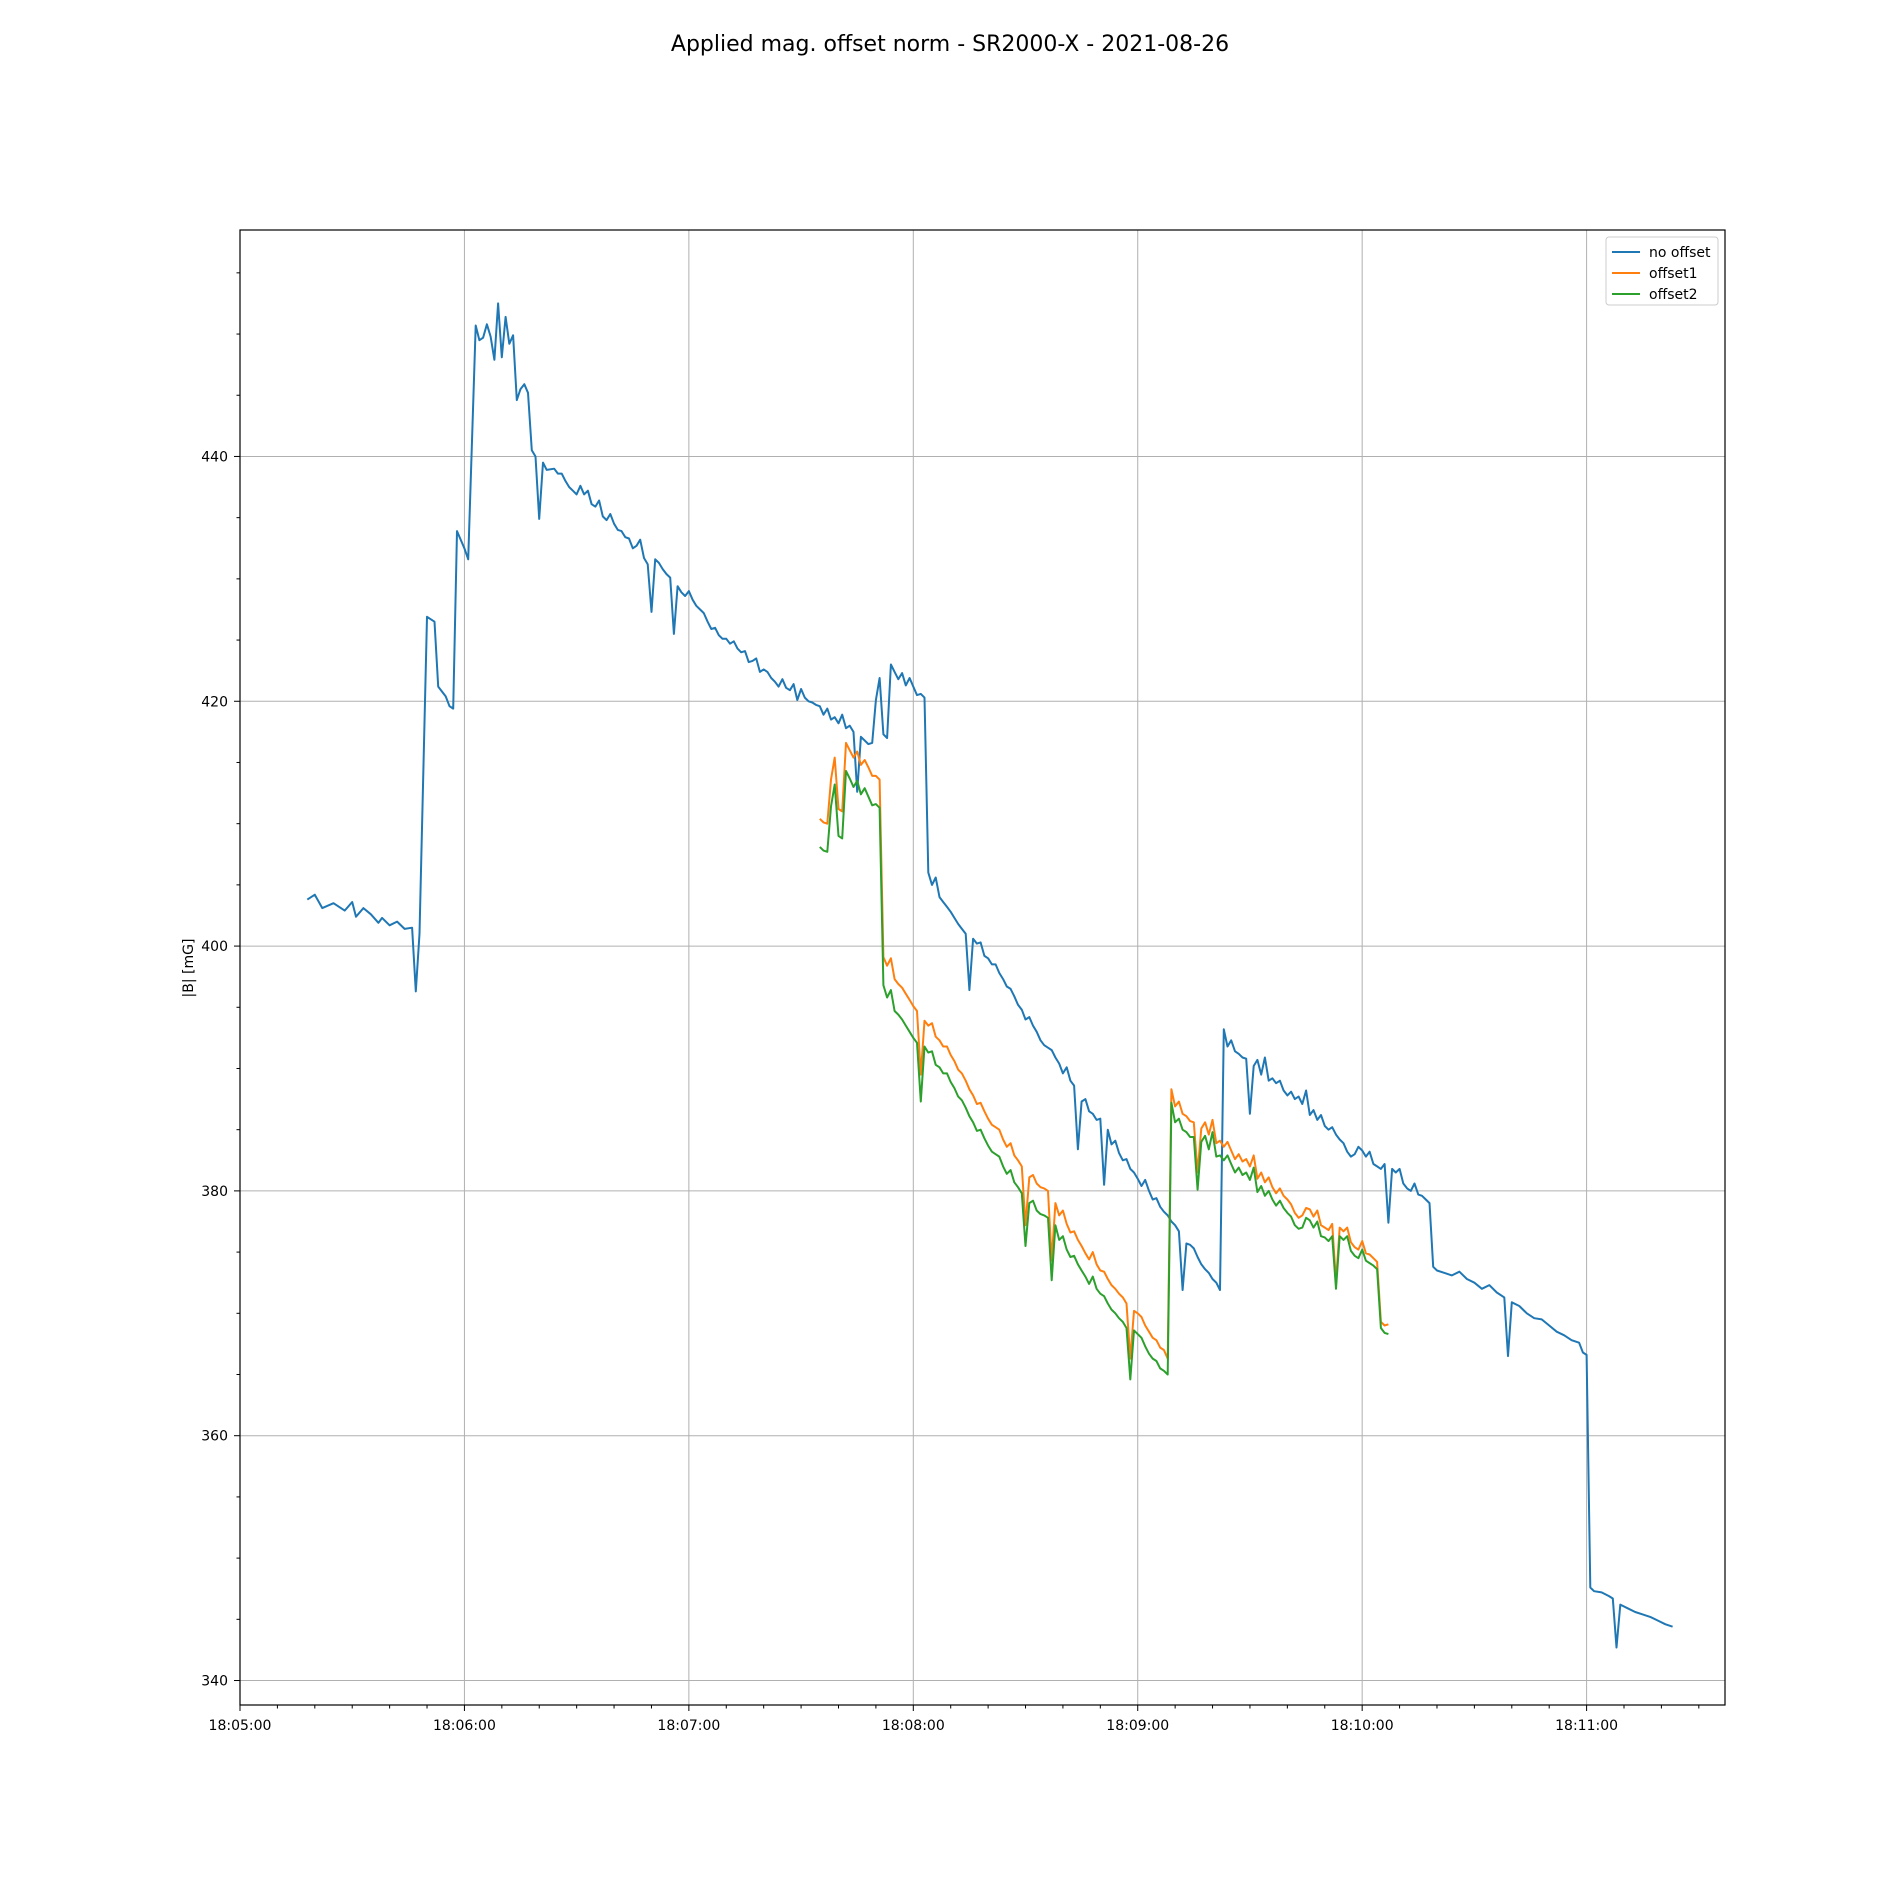 This screenshot has width=1900, height=1900. I want to click on legend-label: no offset, so click(1680, 253).